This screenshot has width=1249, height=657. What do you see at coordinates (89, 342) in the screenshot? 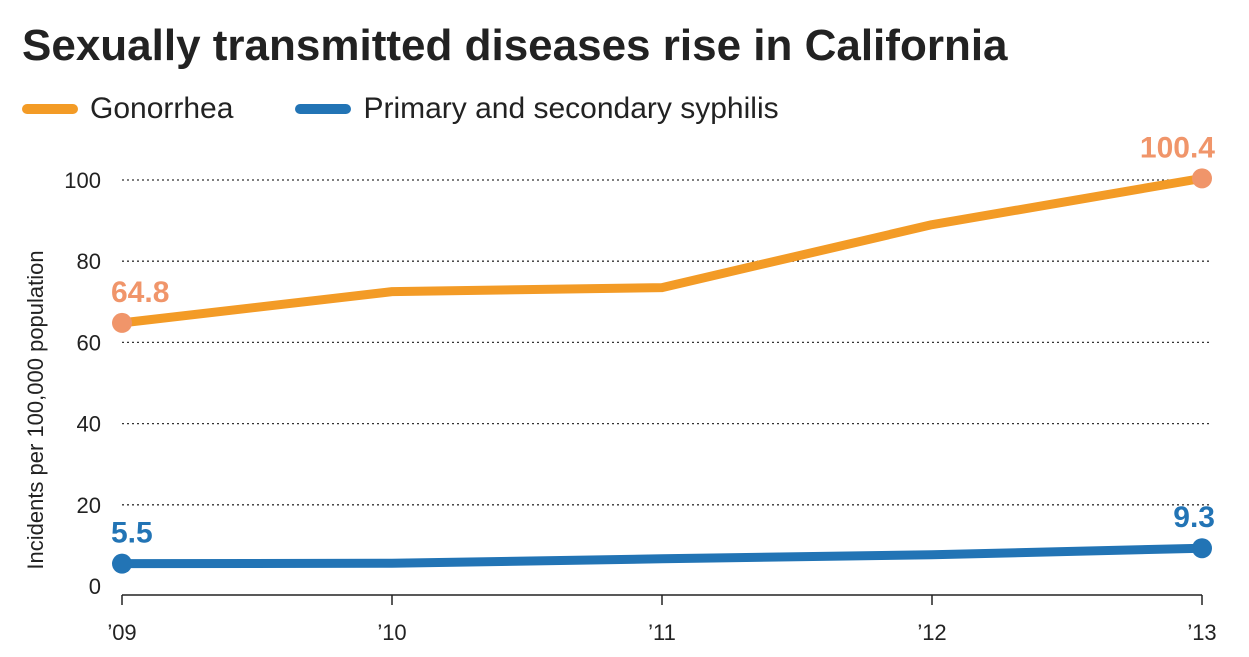
I see `y-tick-label: 60` at bounding box center [89, 342].